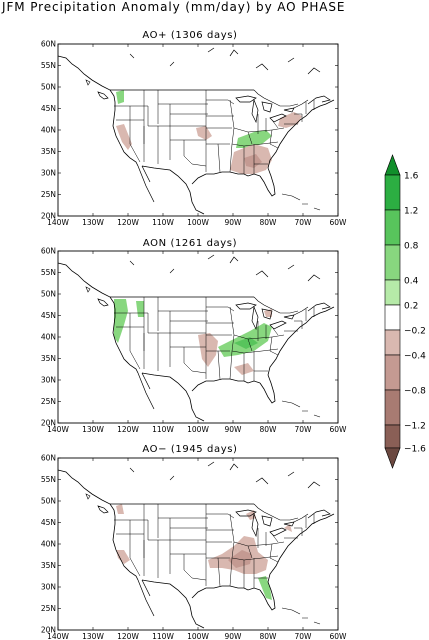 The image size is (429, 640). I want to click on colorbar-max-arrow, so click(392, 165).